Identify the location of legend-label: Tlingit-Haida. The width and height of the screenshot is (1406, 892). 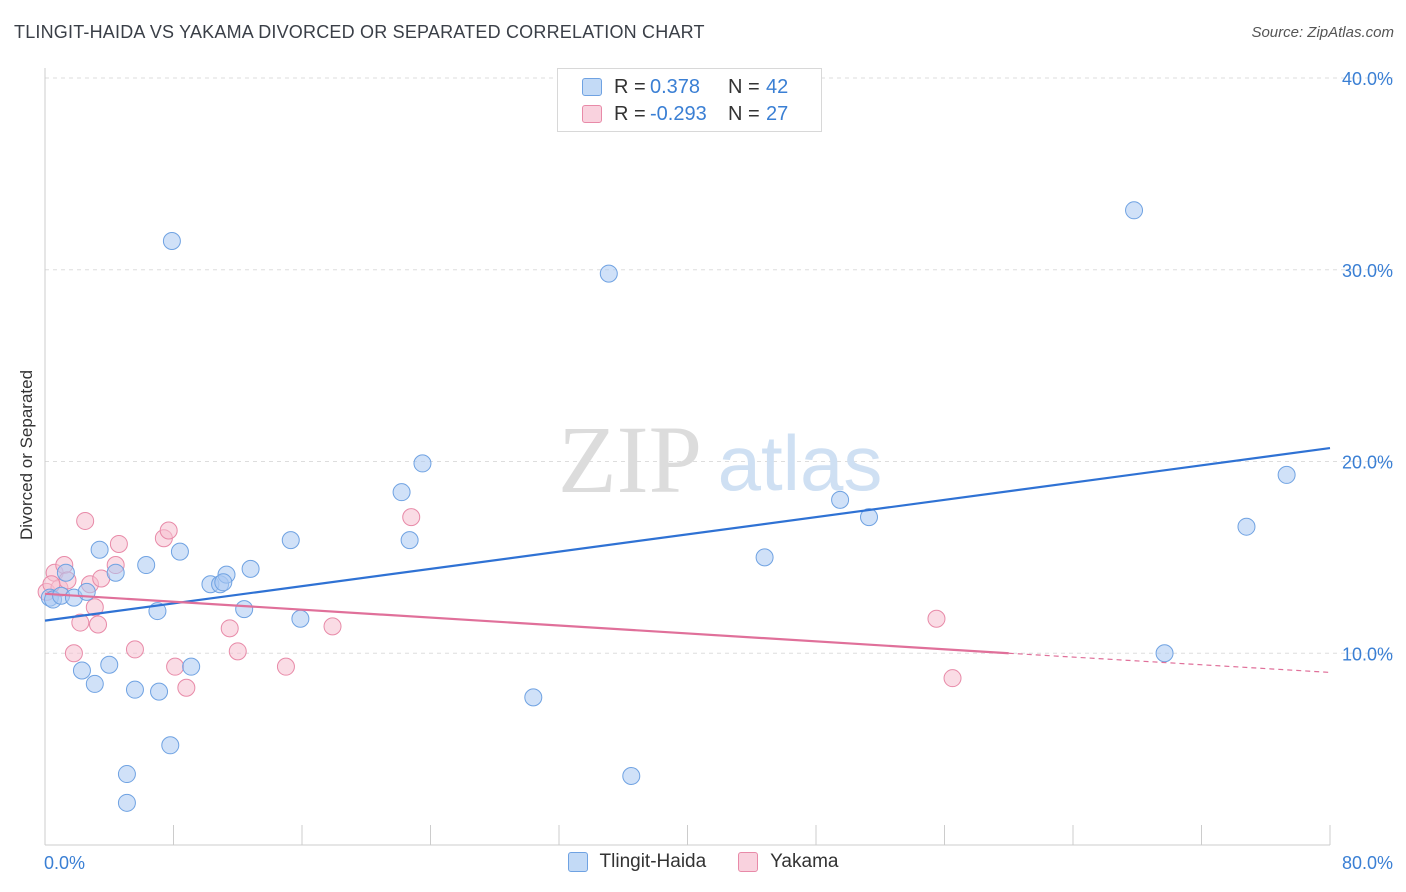
(653, 861).